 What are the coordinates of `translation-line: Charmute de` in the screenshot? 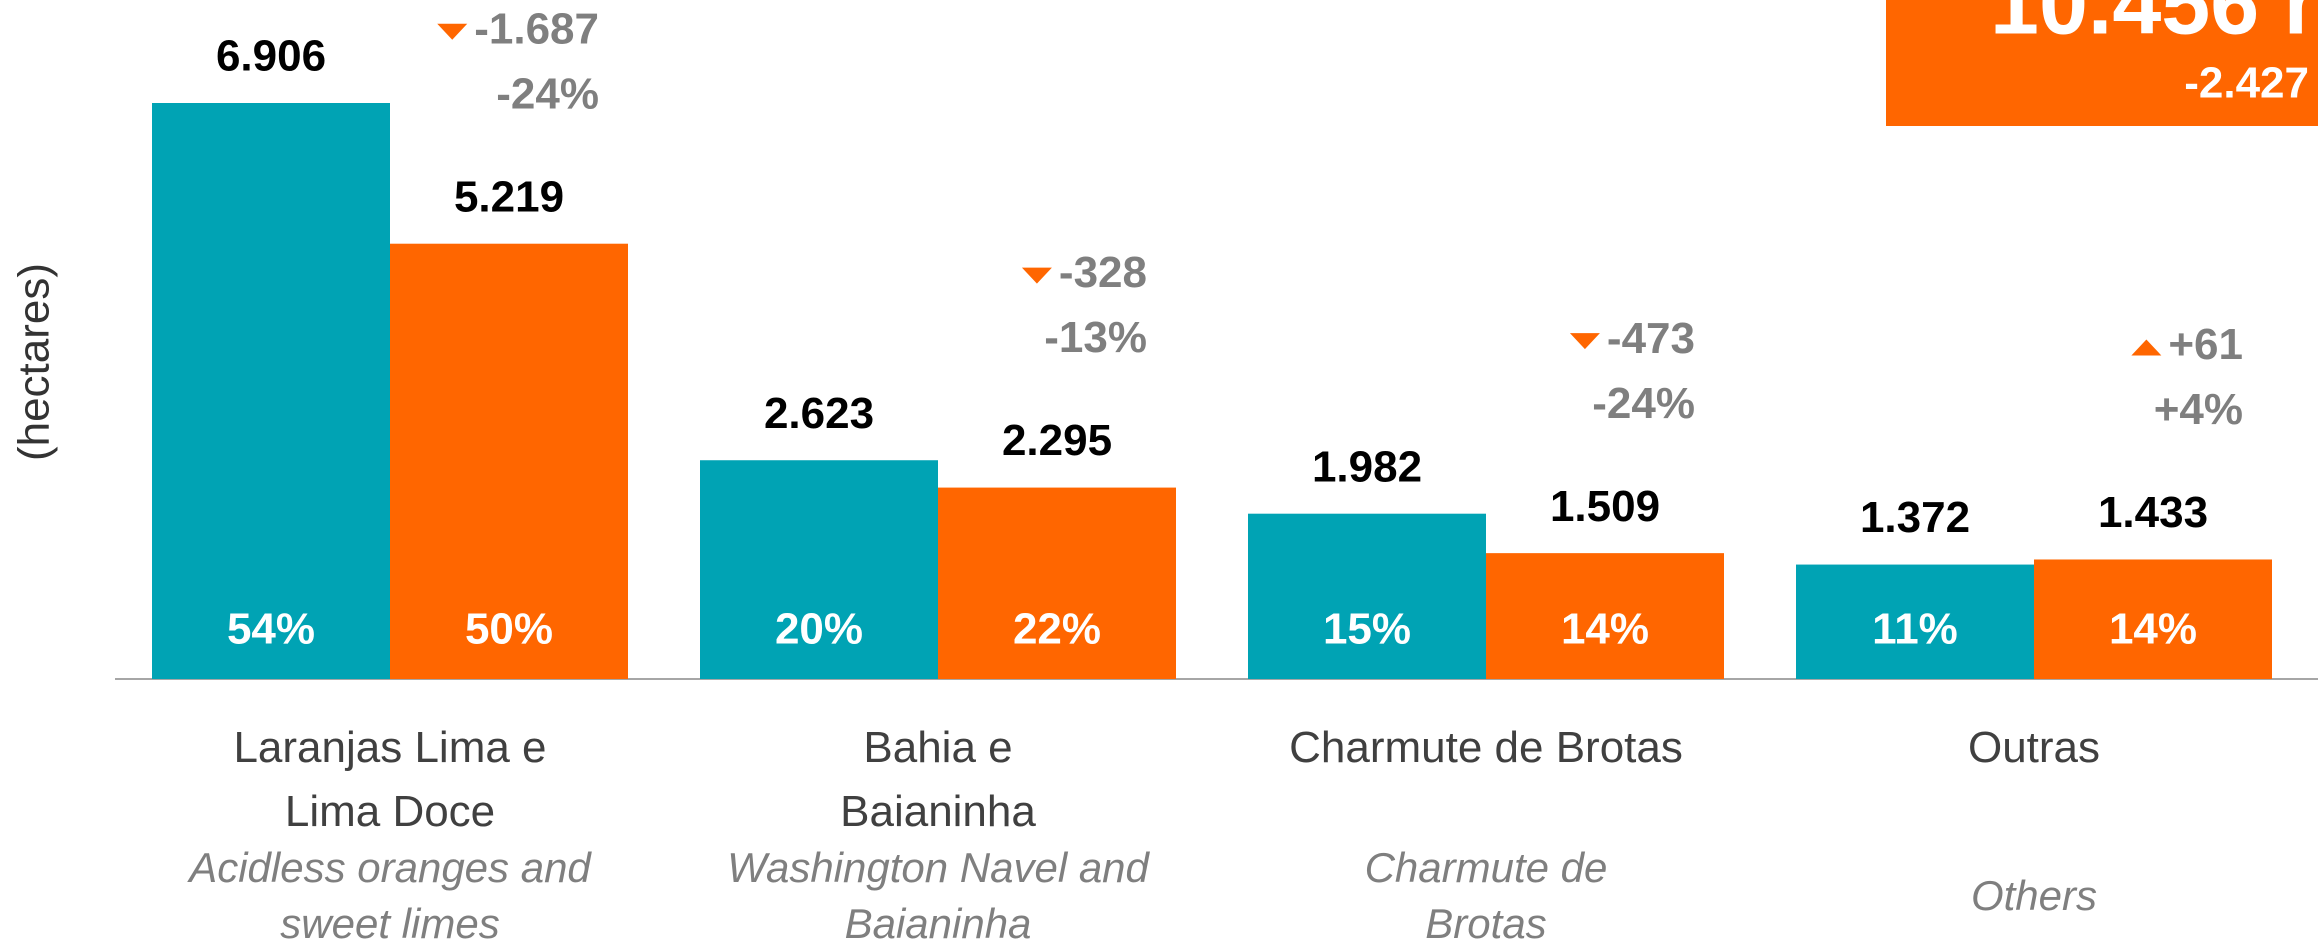 It's located at (1486, 867).